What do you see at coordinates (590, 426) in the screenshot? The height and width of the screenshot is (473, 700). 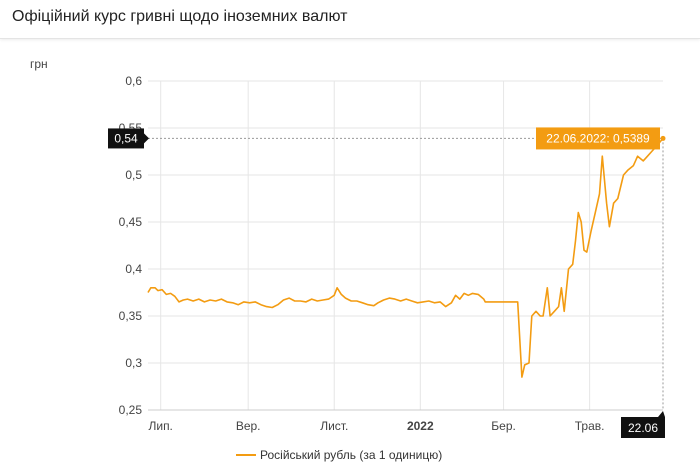 I see `x-tick-label: Трав.` at bounding box center [590, 426].